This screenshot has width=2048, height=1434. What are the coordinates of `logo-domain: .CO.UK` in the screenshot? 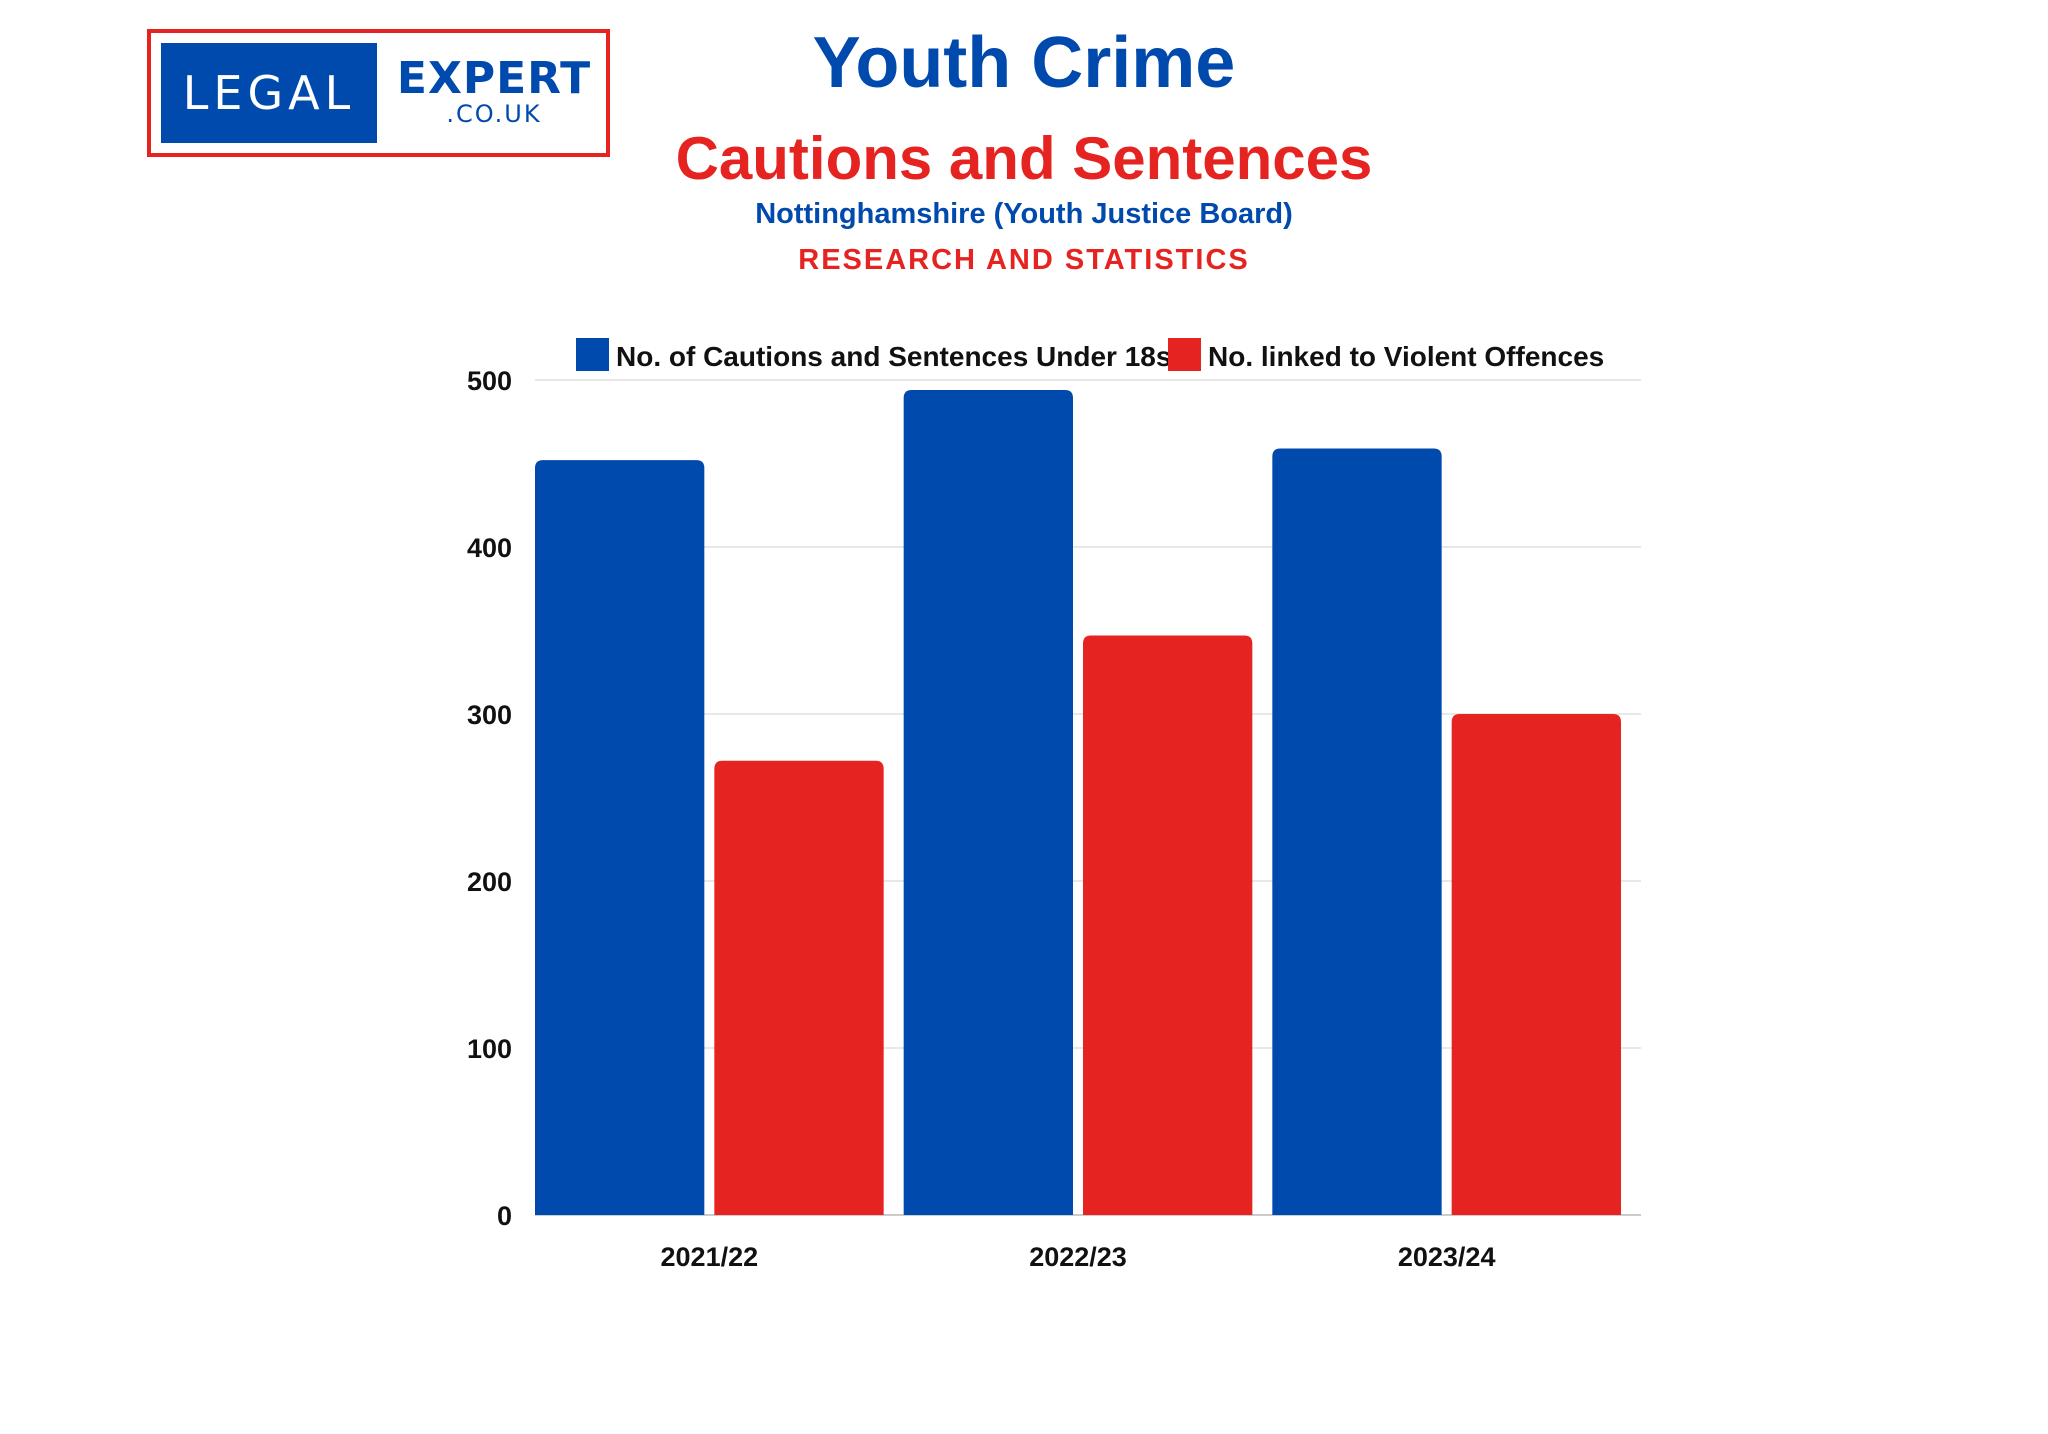 It's located at (494, 114).